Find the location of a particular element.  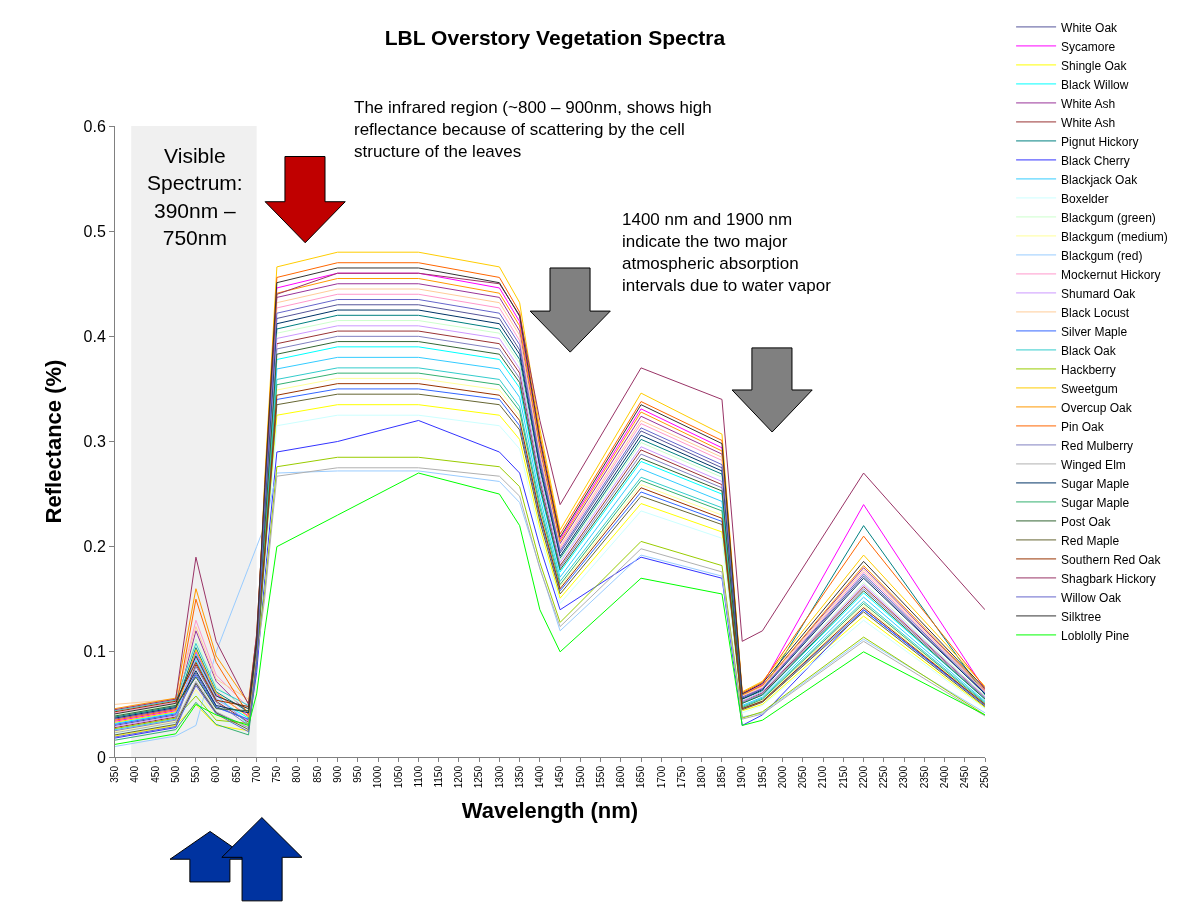

x-tick-label: 850 is located at coordinates (317, 774).